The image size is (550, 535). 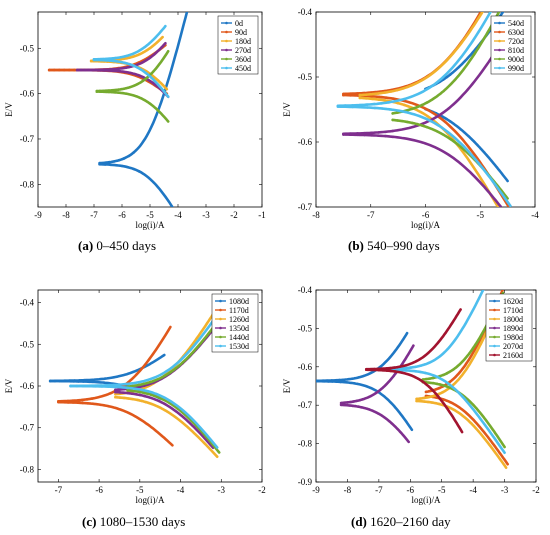 What do you see at coordinates (117, 245) in the screenshot?
I see `caption-a: (a) 0–450 days` at bounding box center [117, 245].